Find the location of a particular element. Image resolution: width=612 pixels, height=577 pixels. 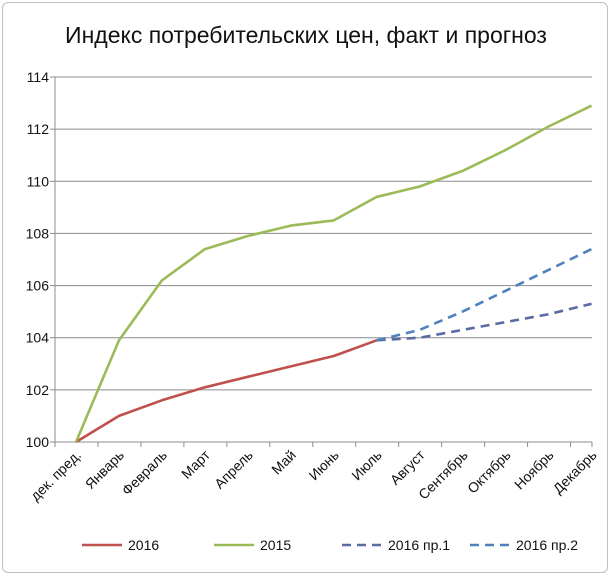

legend-label: 2016 пр.1 is located at coordinates (419, 545).